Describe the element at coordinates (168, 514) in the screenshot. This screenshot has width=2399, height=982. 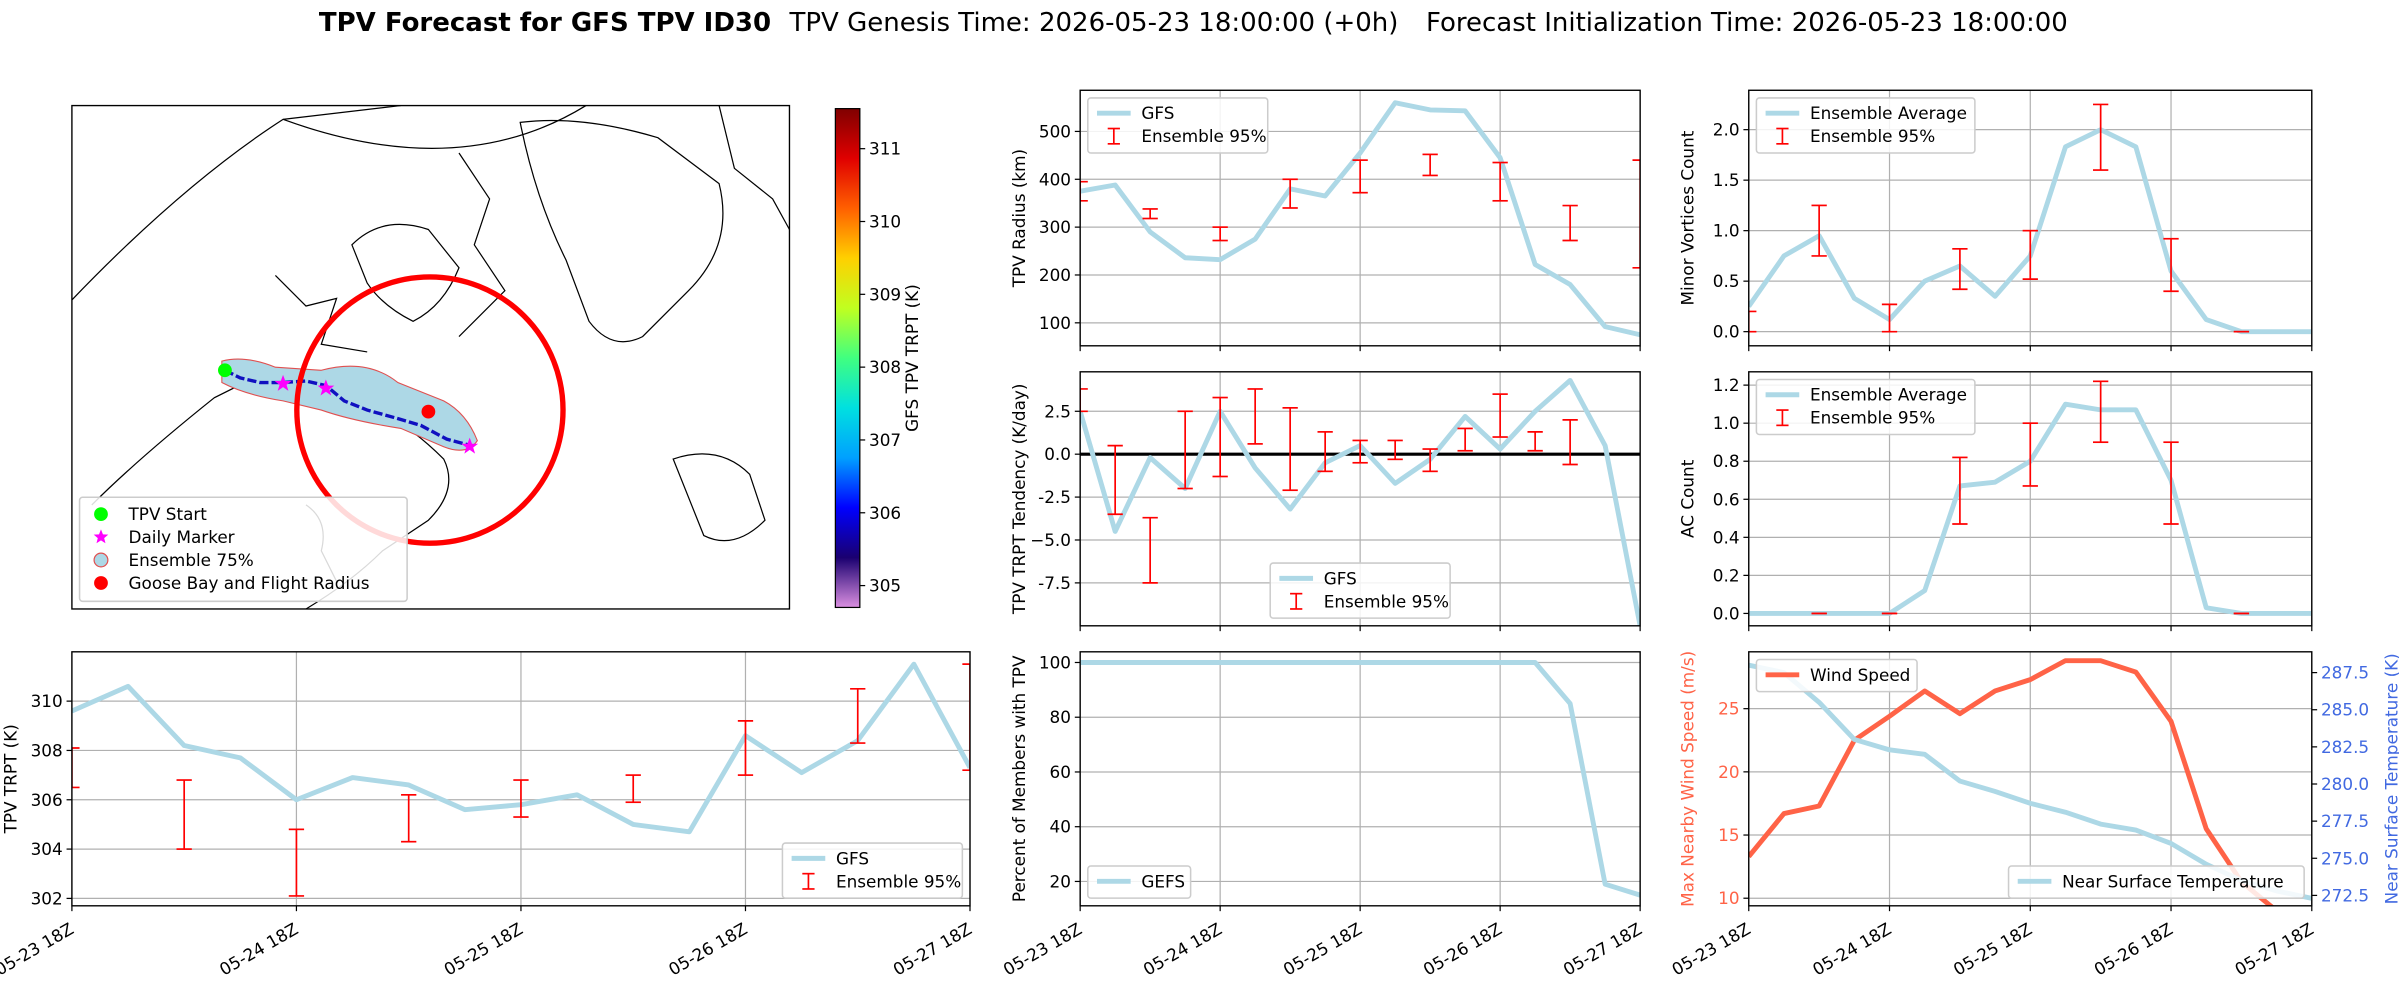
I see `legend-label: TPV Start` at that location.